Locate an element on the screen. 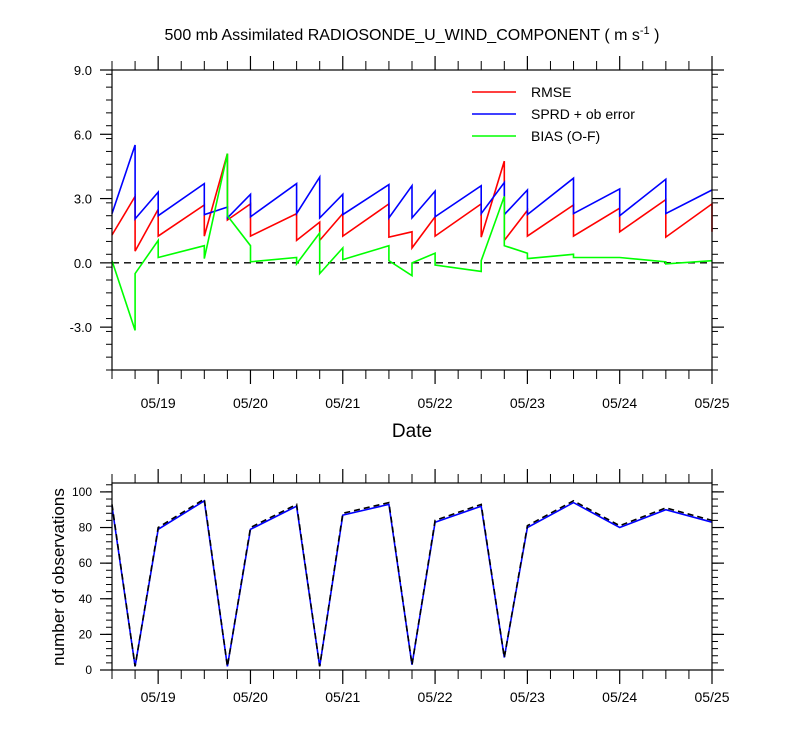  bottom-y-tick-label: 80 is located at coordinates (86, 528).